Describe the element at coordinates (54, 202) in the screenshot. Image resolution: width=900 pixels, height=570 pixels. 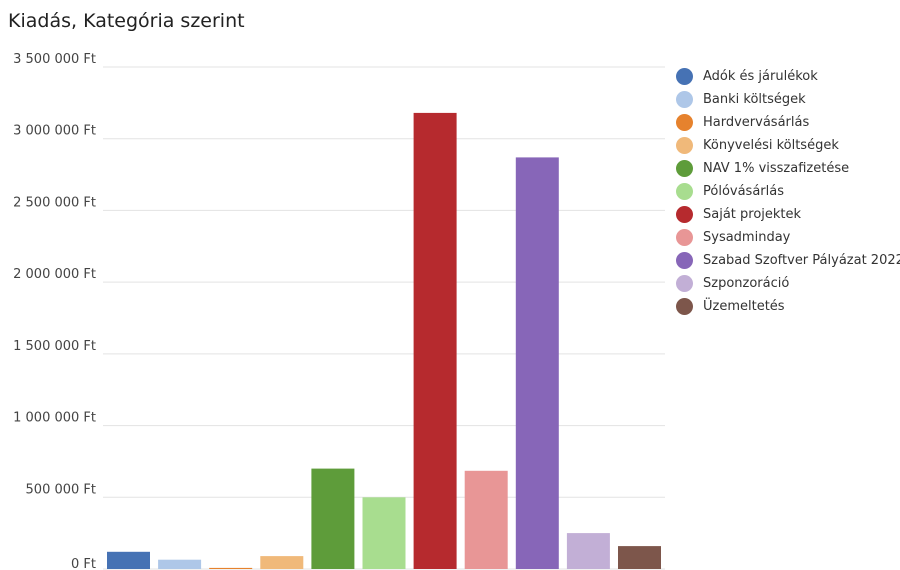
I see `y-tick-label: 2 500 000 Ft` at that location.